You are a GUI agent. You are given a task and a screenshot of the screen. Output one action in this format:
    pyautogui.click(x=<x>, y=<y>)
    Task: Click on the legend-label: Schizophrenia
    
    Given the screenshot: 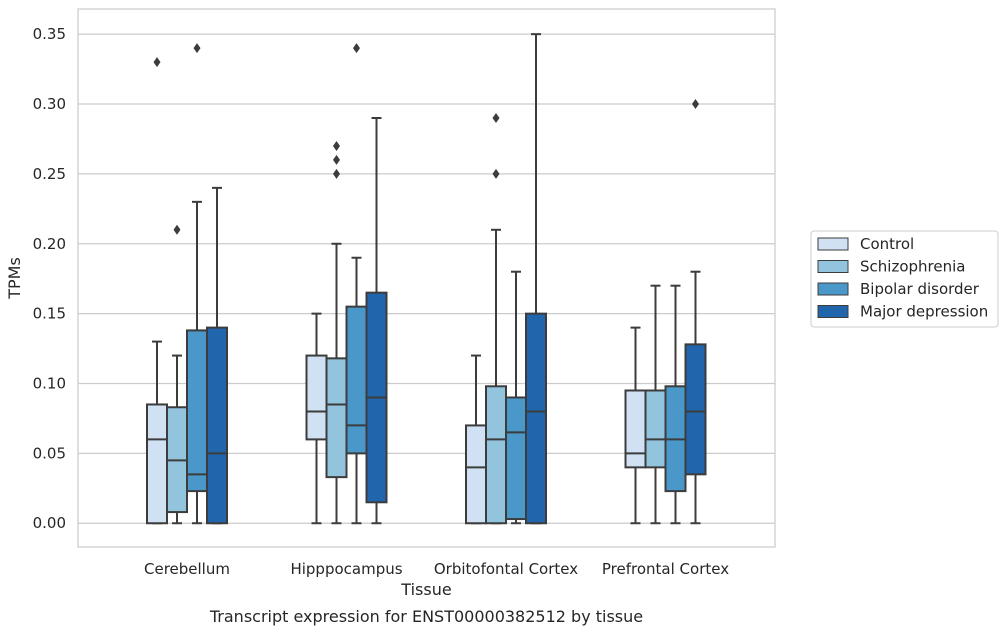 What is the action you would take?
    pyautogui.click(x=912, y=267)
    